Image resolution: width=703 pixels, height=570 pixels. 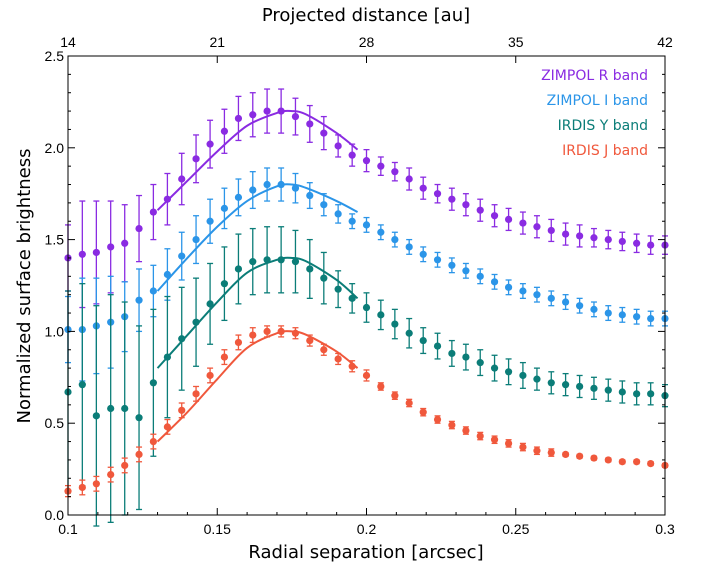 I want to click on x-tick-label: 0.2, so click(x=367, y=529).